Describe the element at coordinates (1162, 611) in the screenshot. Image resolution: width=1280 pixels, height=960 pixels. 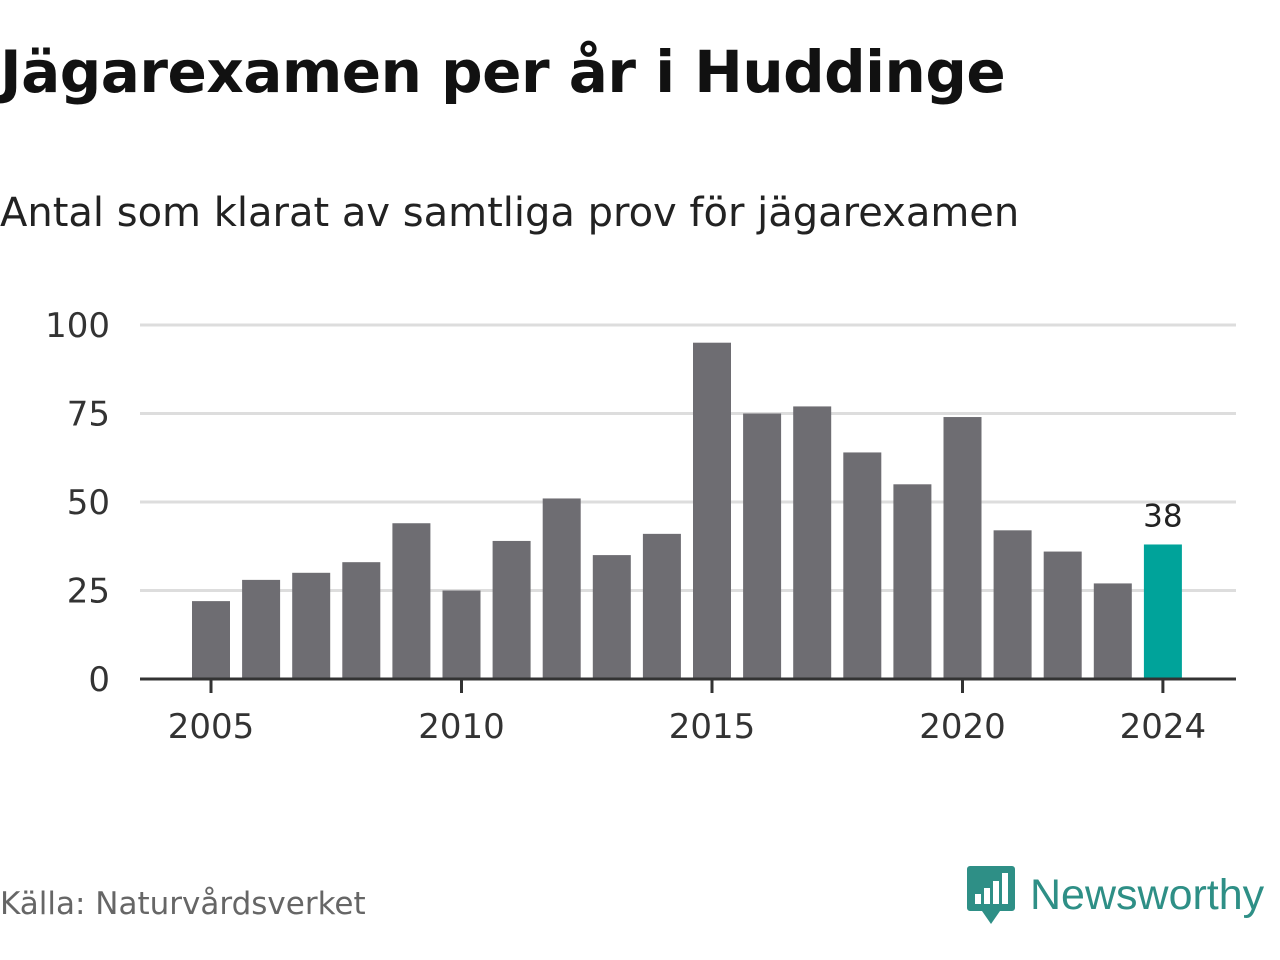
I see `bar-2024` at that location.